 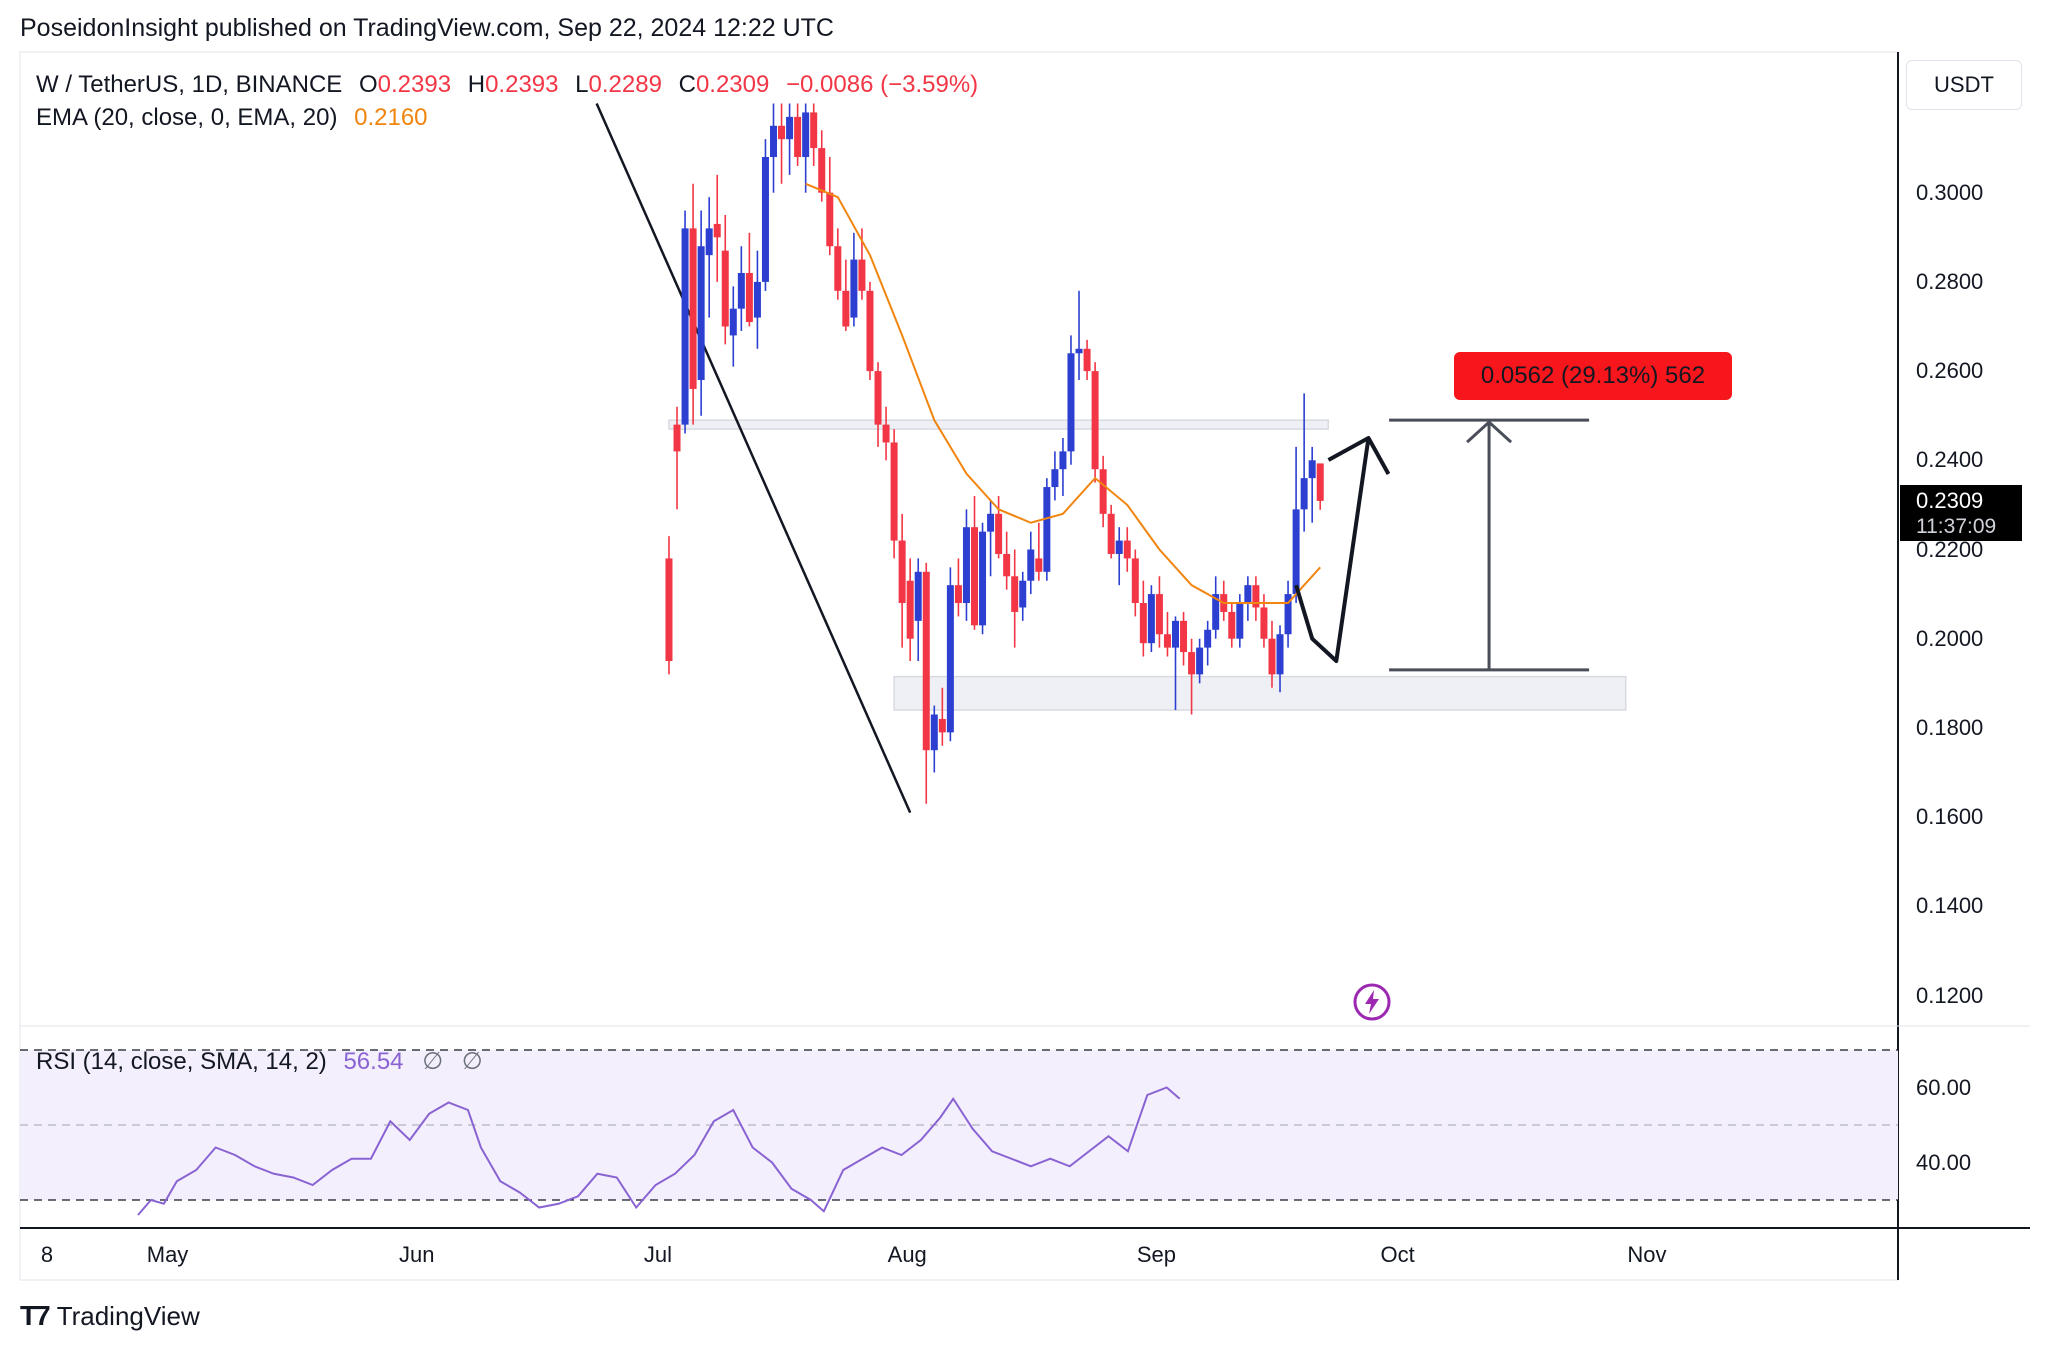 I want to click on rsi-null-2: ∅, so click(x=472, y=1061).